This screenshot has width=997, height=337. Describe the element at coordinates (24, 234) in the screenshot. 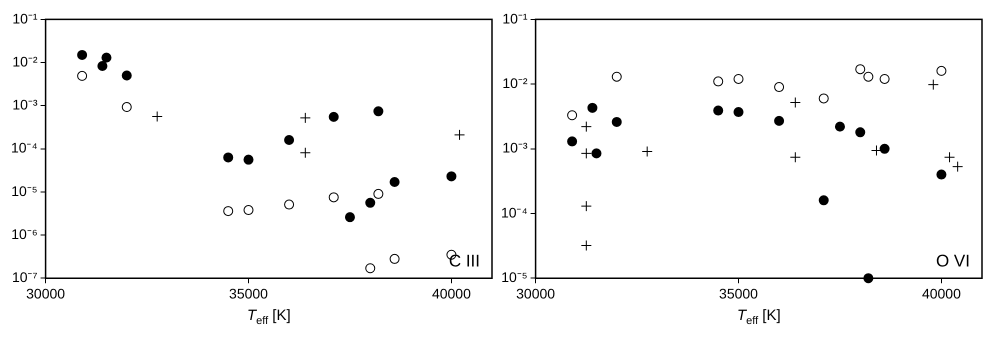

I see `y-tick-label: 10⁻⁶` at that location.